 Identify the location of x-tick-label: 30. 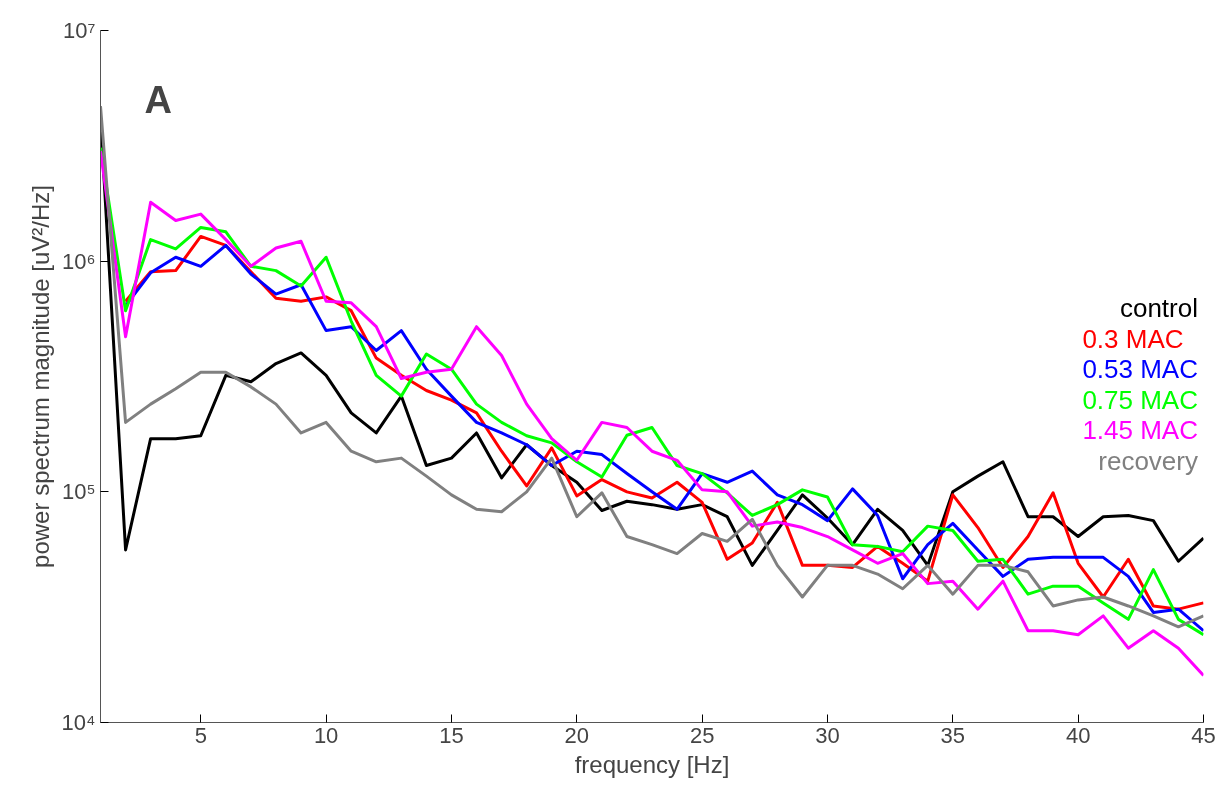
(827, 735).